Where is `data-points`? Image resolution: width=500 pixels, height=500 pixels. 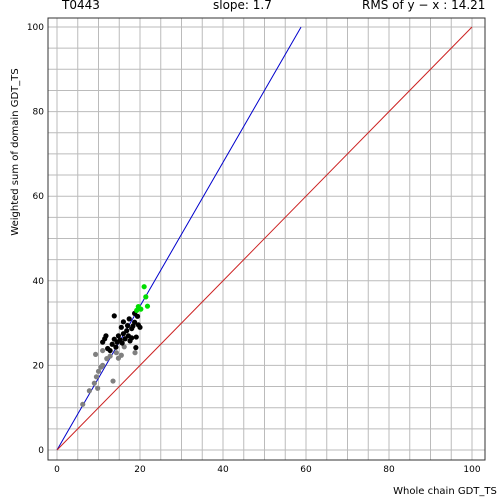
data-points is located at coordinates (115, 345).